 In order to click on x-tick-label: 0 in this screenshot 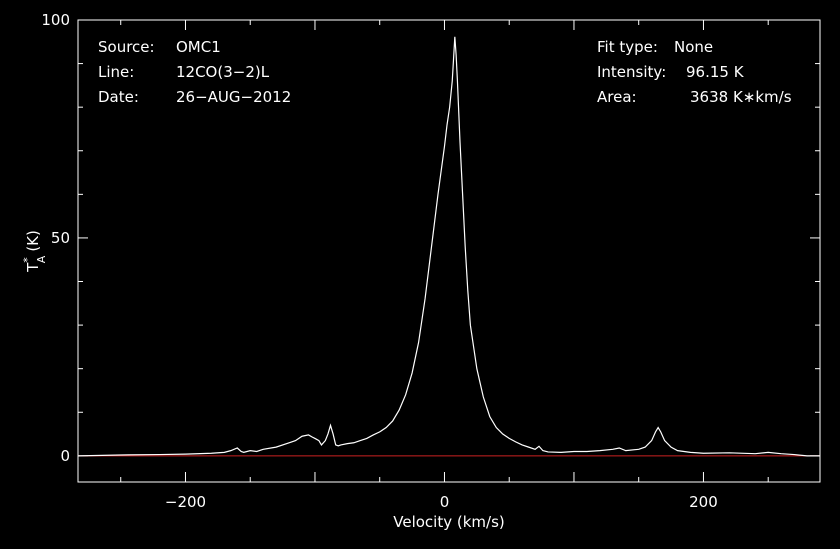, I will do `click(445, 502)`.